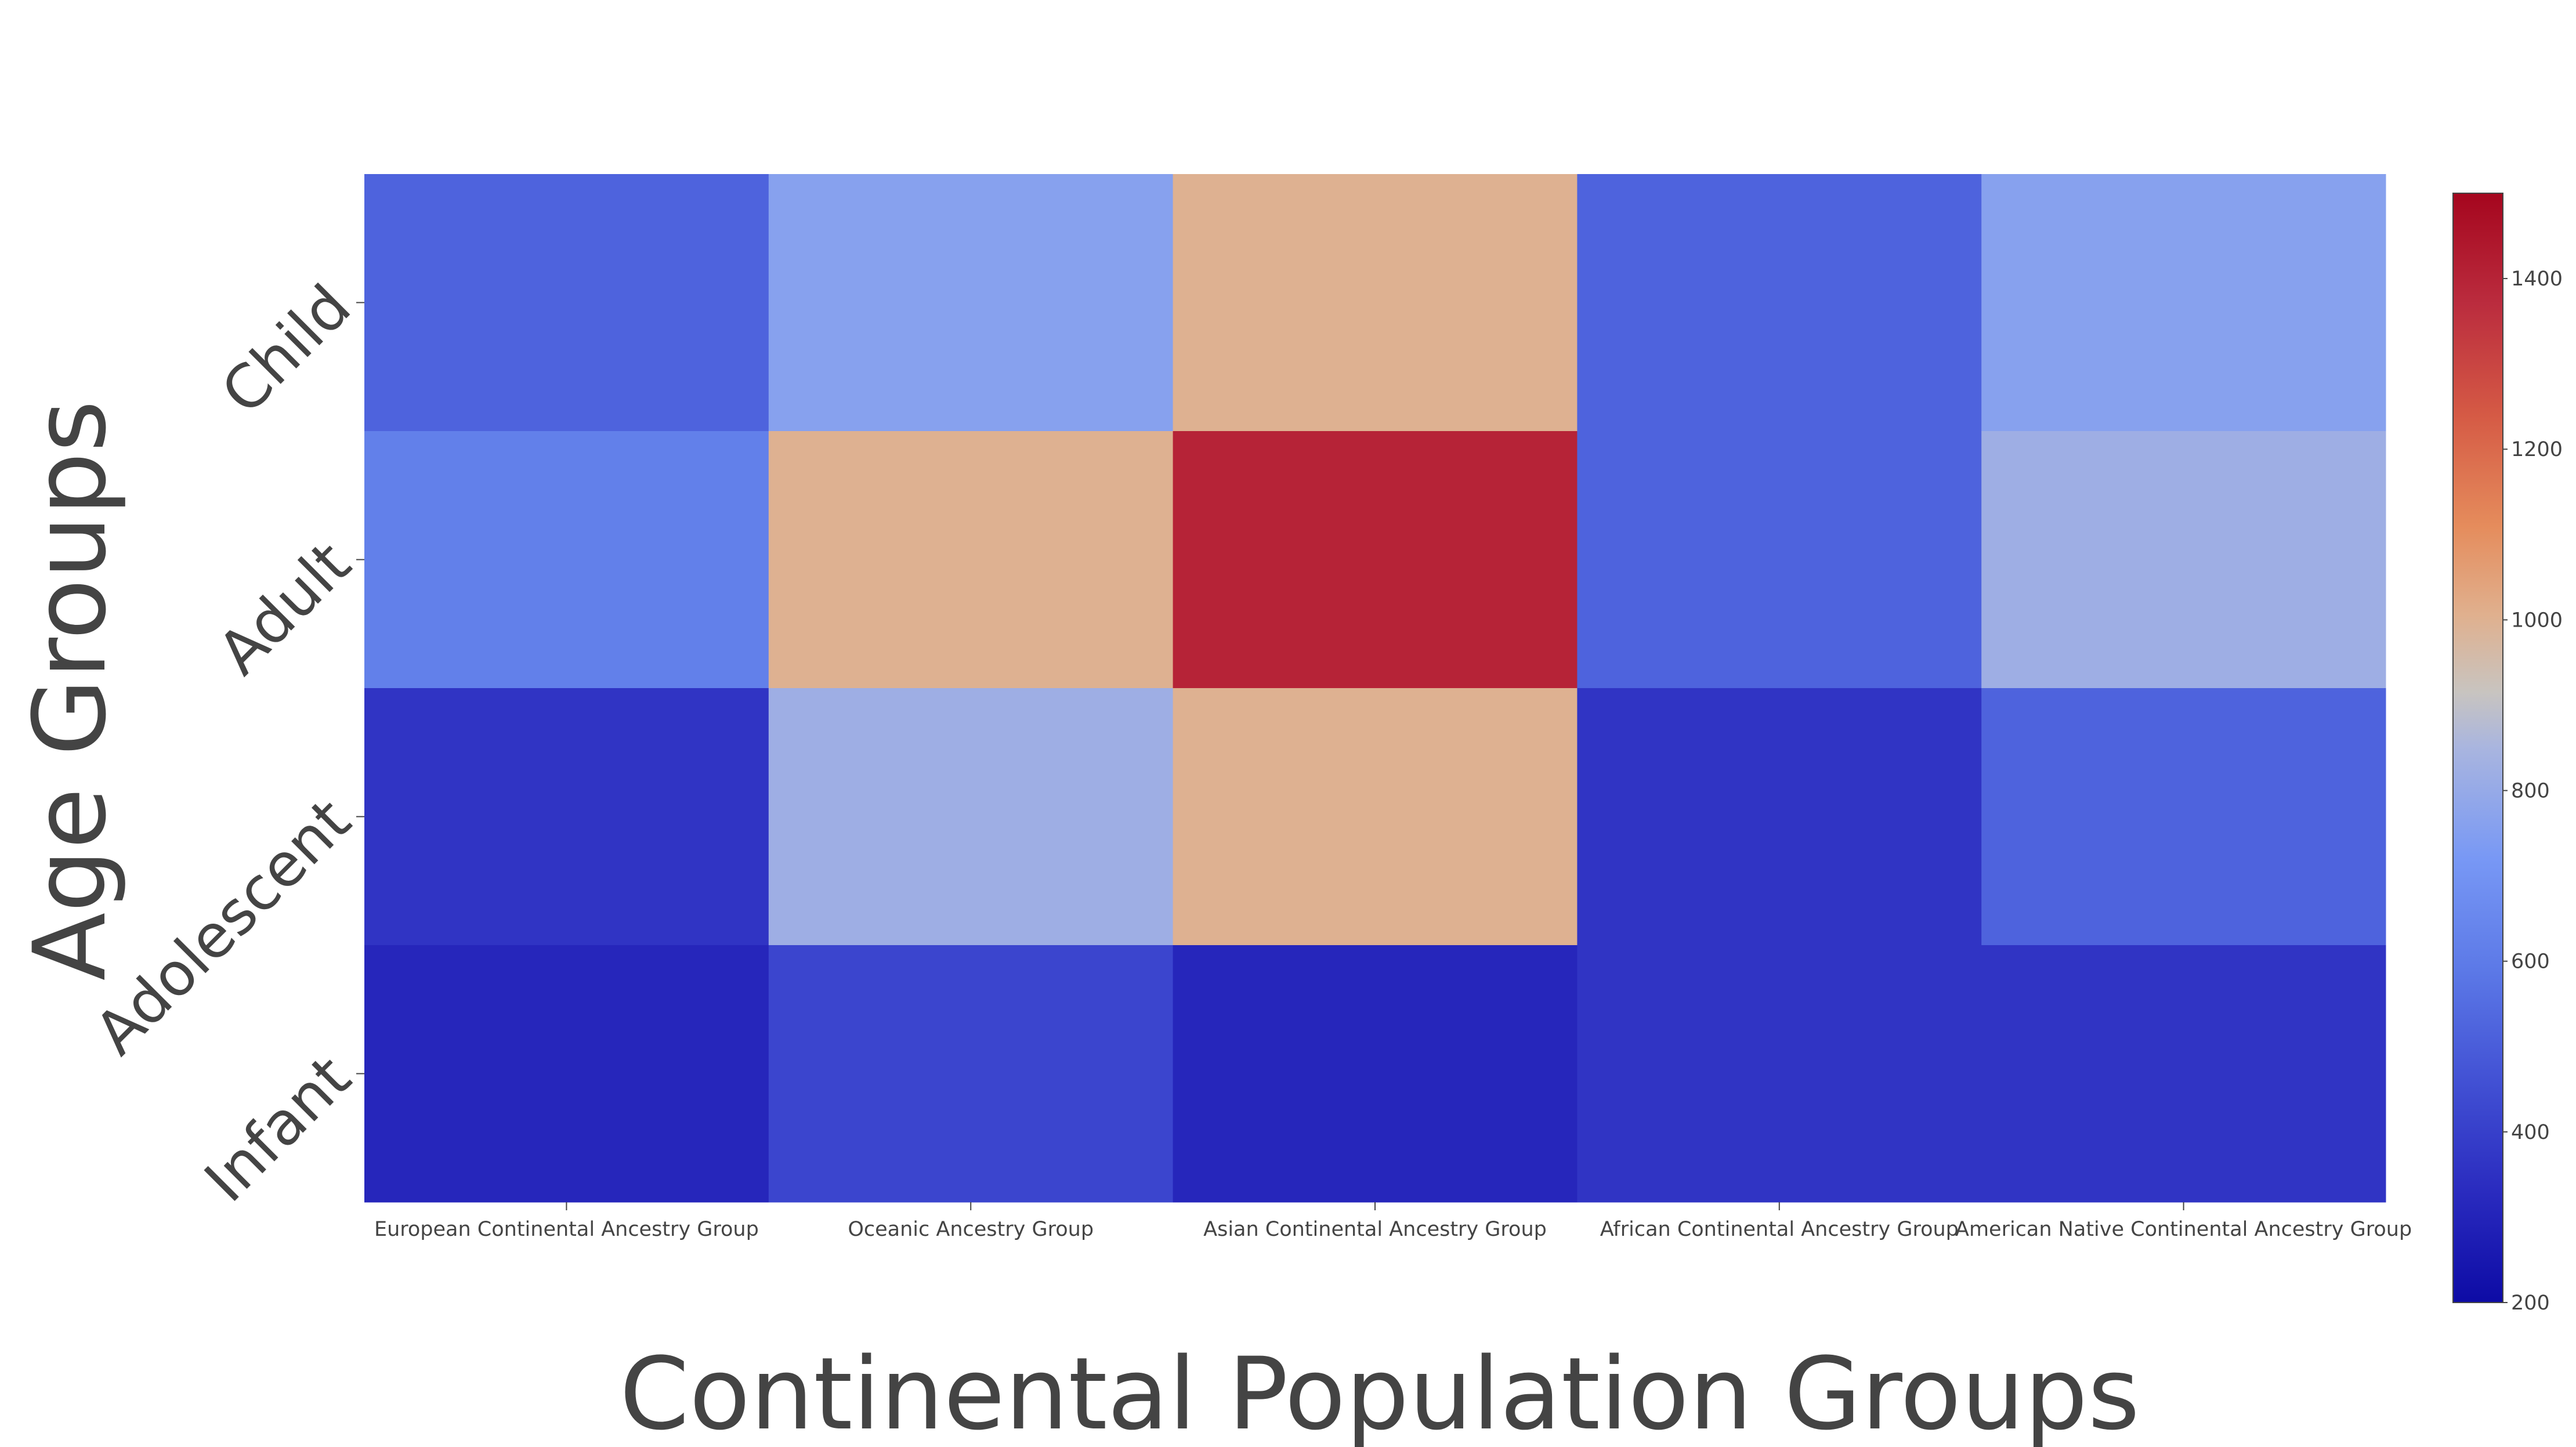 The width and height of the screenshot is (2576, 1447). Describe the element at coordinates (70, 690) in the screenshot. I see `y-axis-title: Age Groups` at that location.